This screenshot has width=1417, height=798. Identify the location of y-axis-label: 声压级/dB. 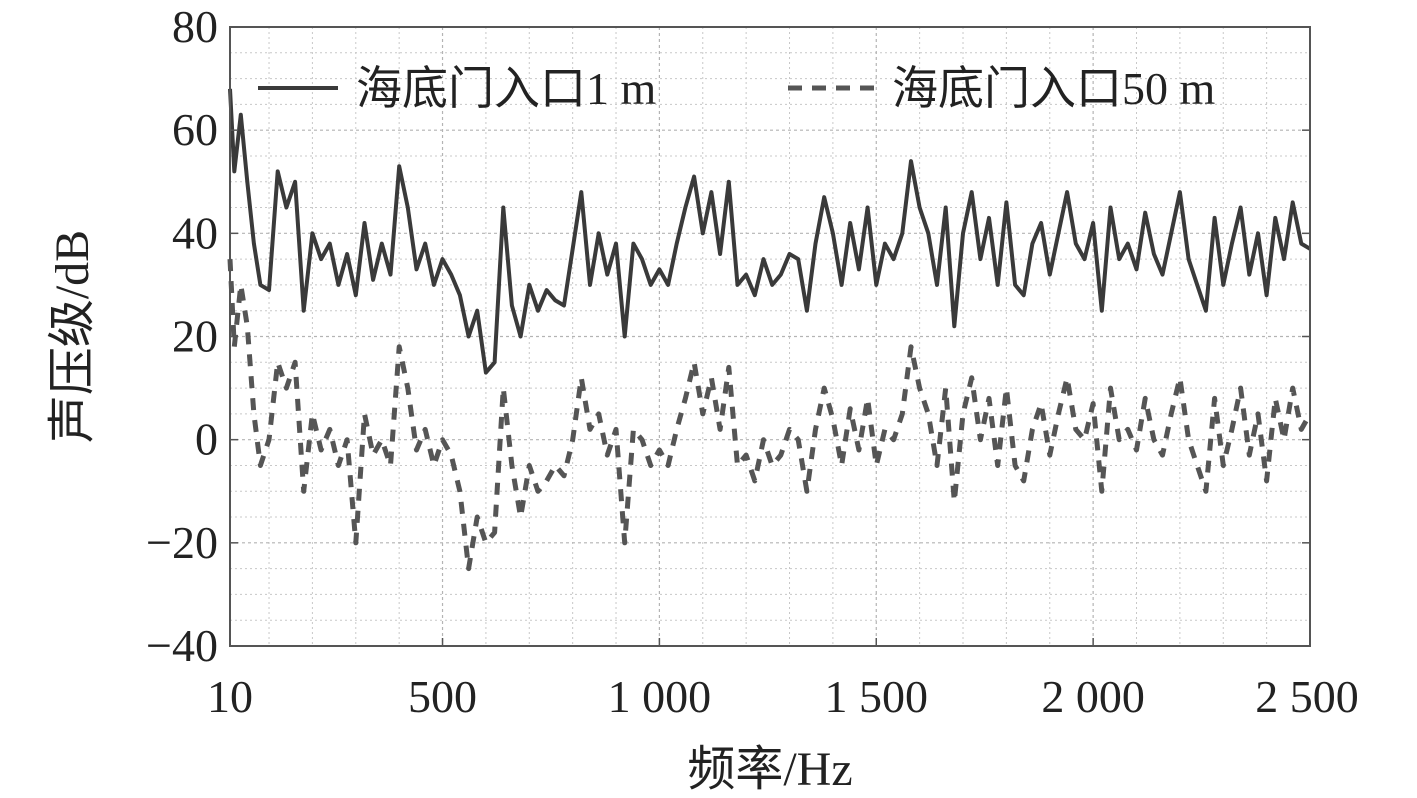
(72, 336).